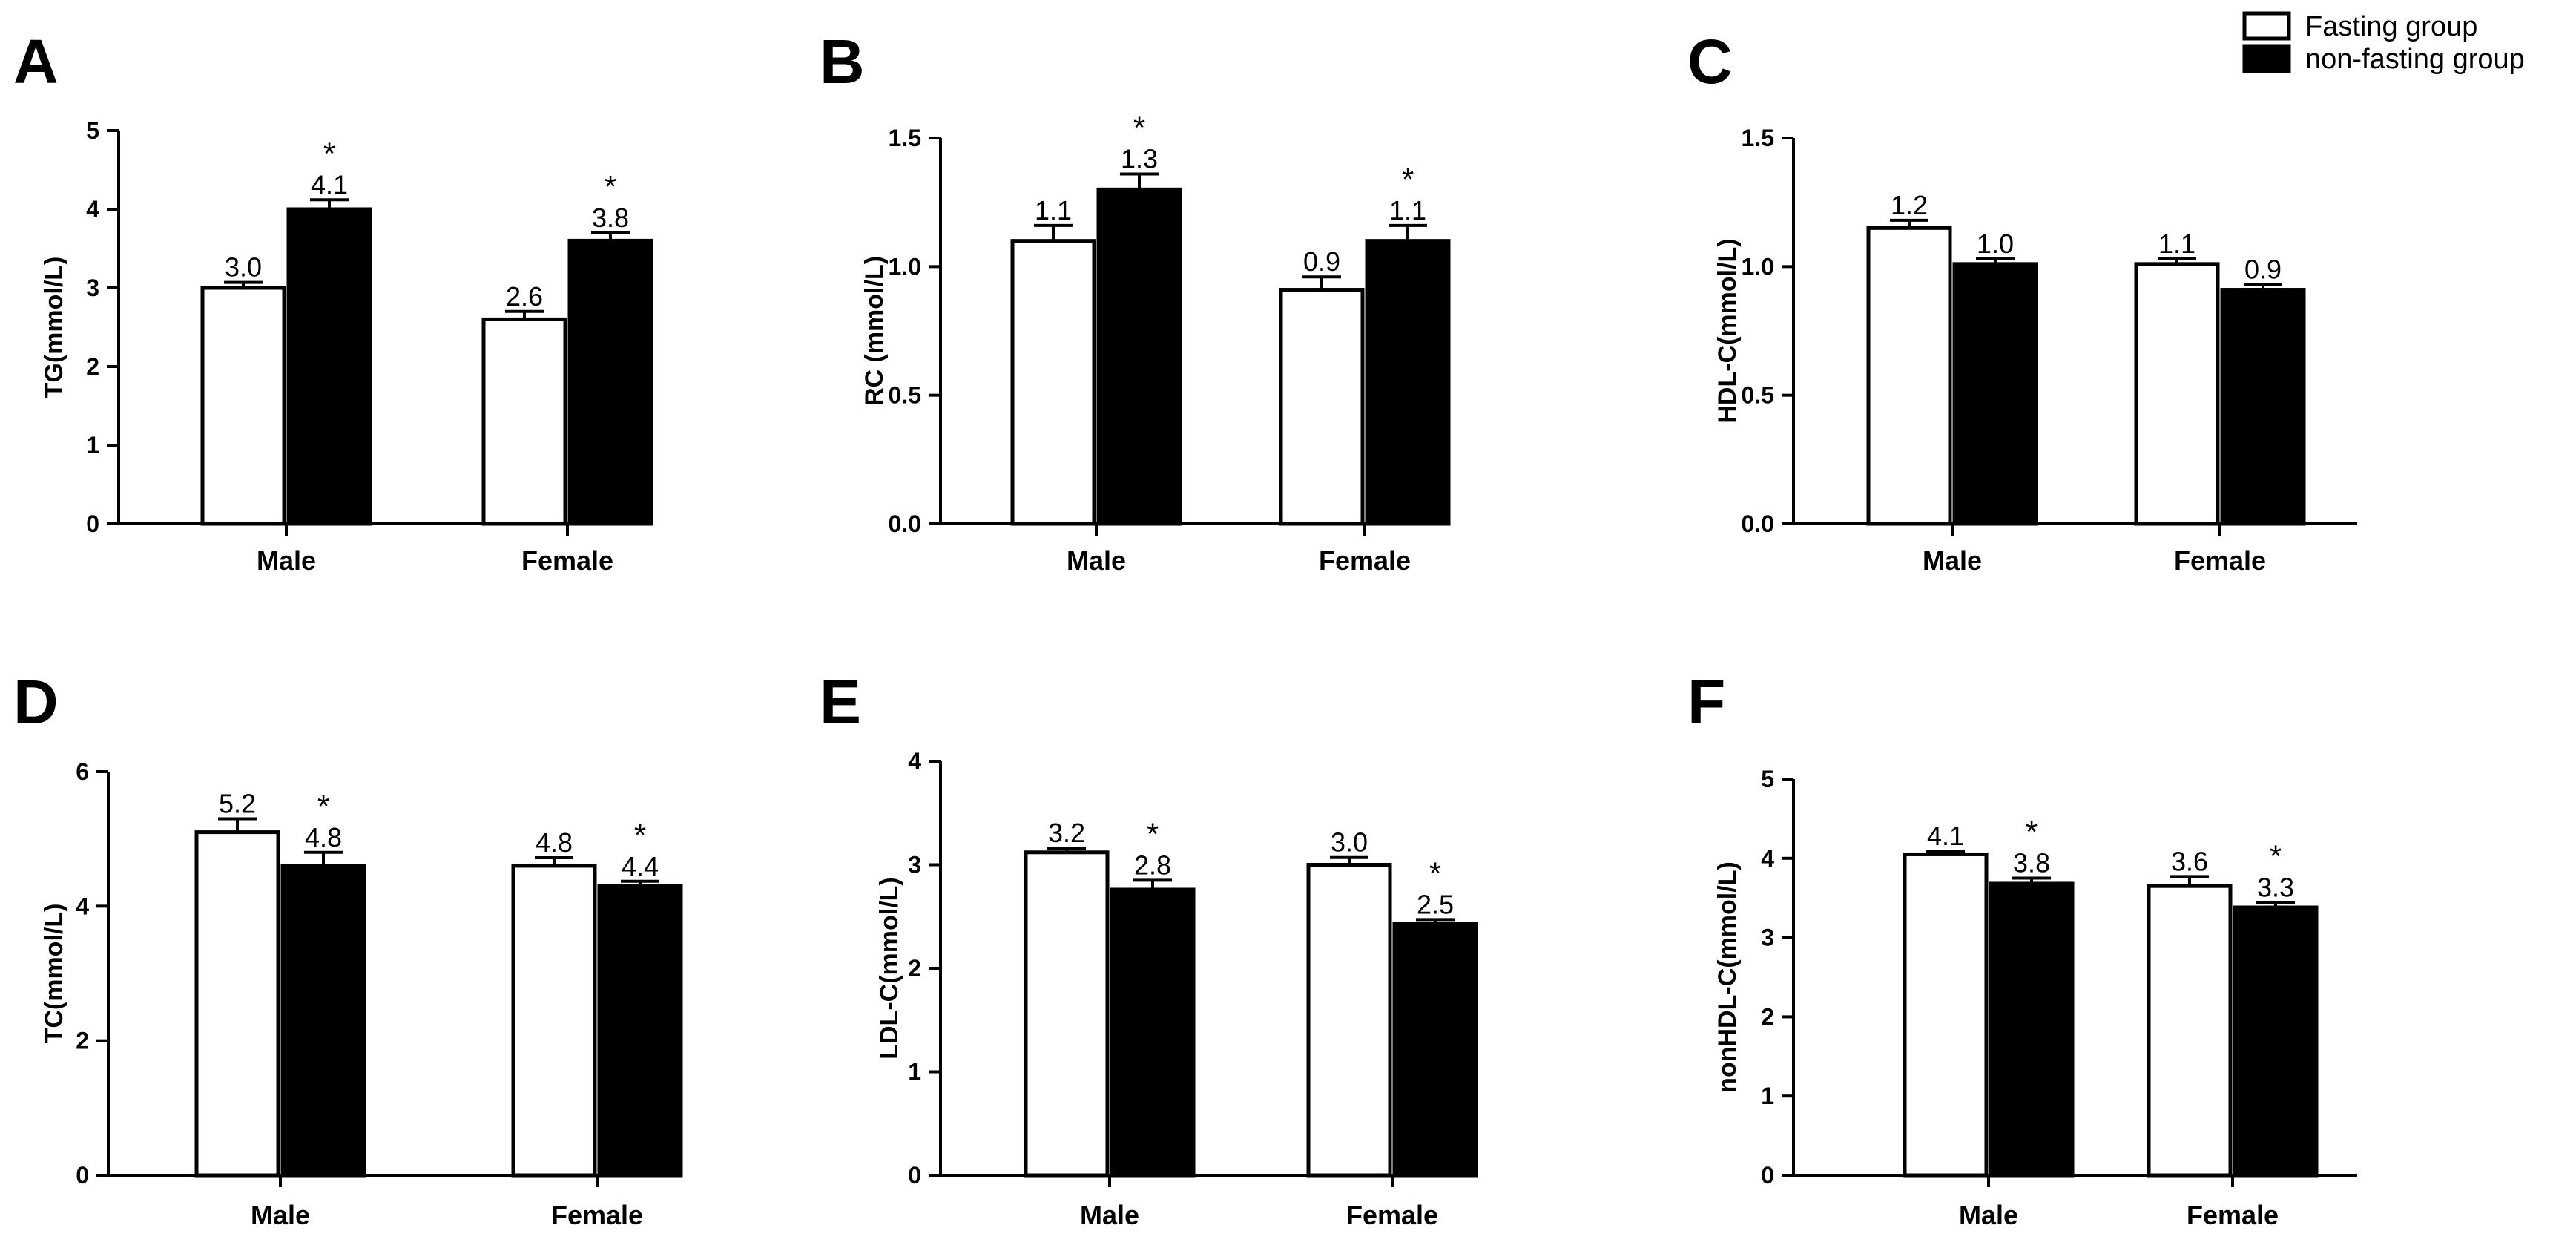 The image size is (2576, 1248). I want to click on legend-swatch-non-fasting, so click(2267, 58).